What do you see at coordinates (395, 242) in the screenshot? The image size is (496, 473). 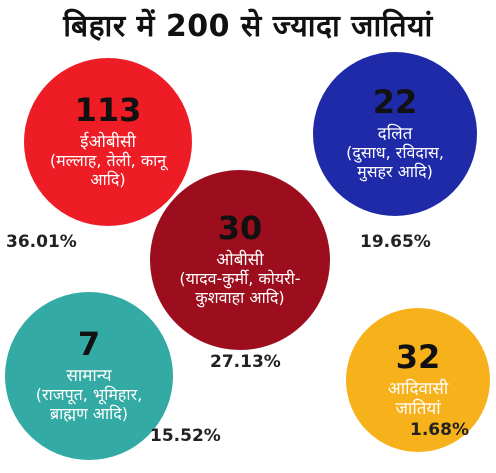 I see `sc-percent: 19.65%` at bounding box center [395, 242].